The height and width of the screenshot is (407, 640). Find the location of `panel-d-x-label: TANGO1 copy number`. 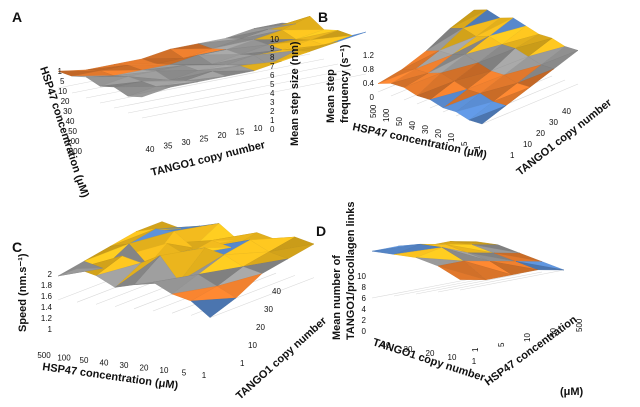

panel-d-x-label: TANGO1 copy number is located at coordinates (429, 360).